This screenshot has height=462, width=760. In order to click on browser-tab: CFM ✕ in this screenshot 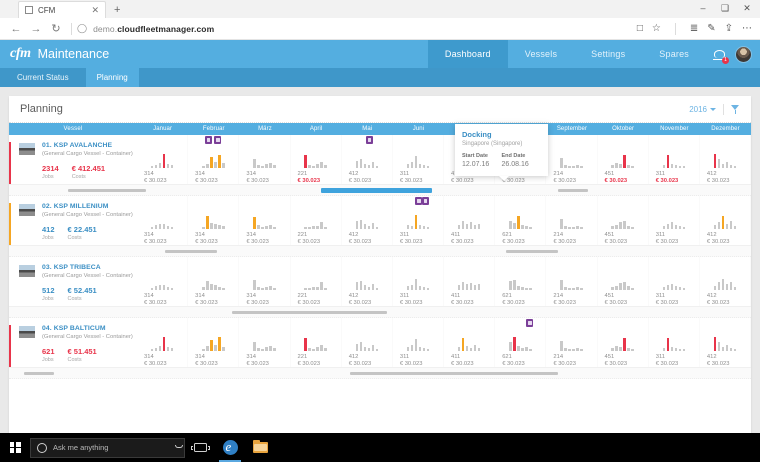, I will do `click(62, 9)`.